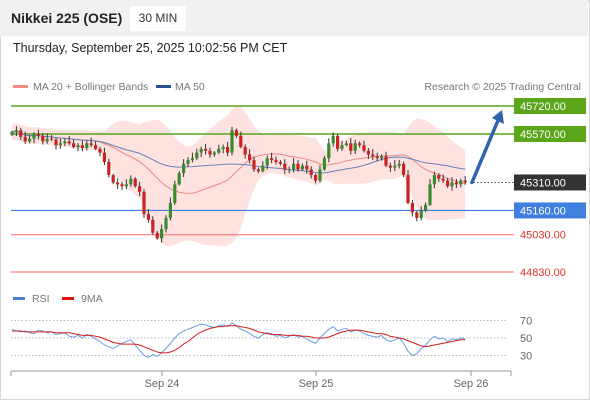 Image resolution: width=590 pixels, height=400 pixels. Describe the element at coordinates (543, 211) in the screenshot. I see `support-label: 45160.00` at that location.